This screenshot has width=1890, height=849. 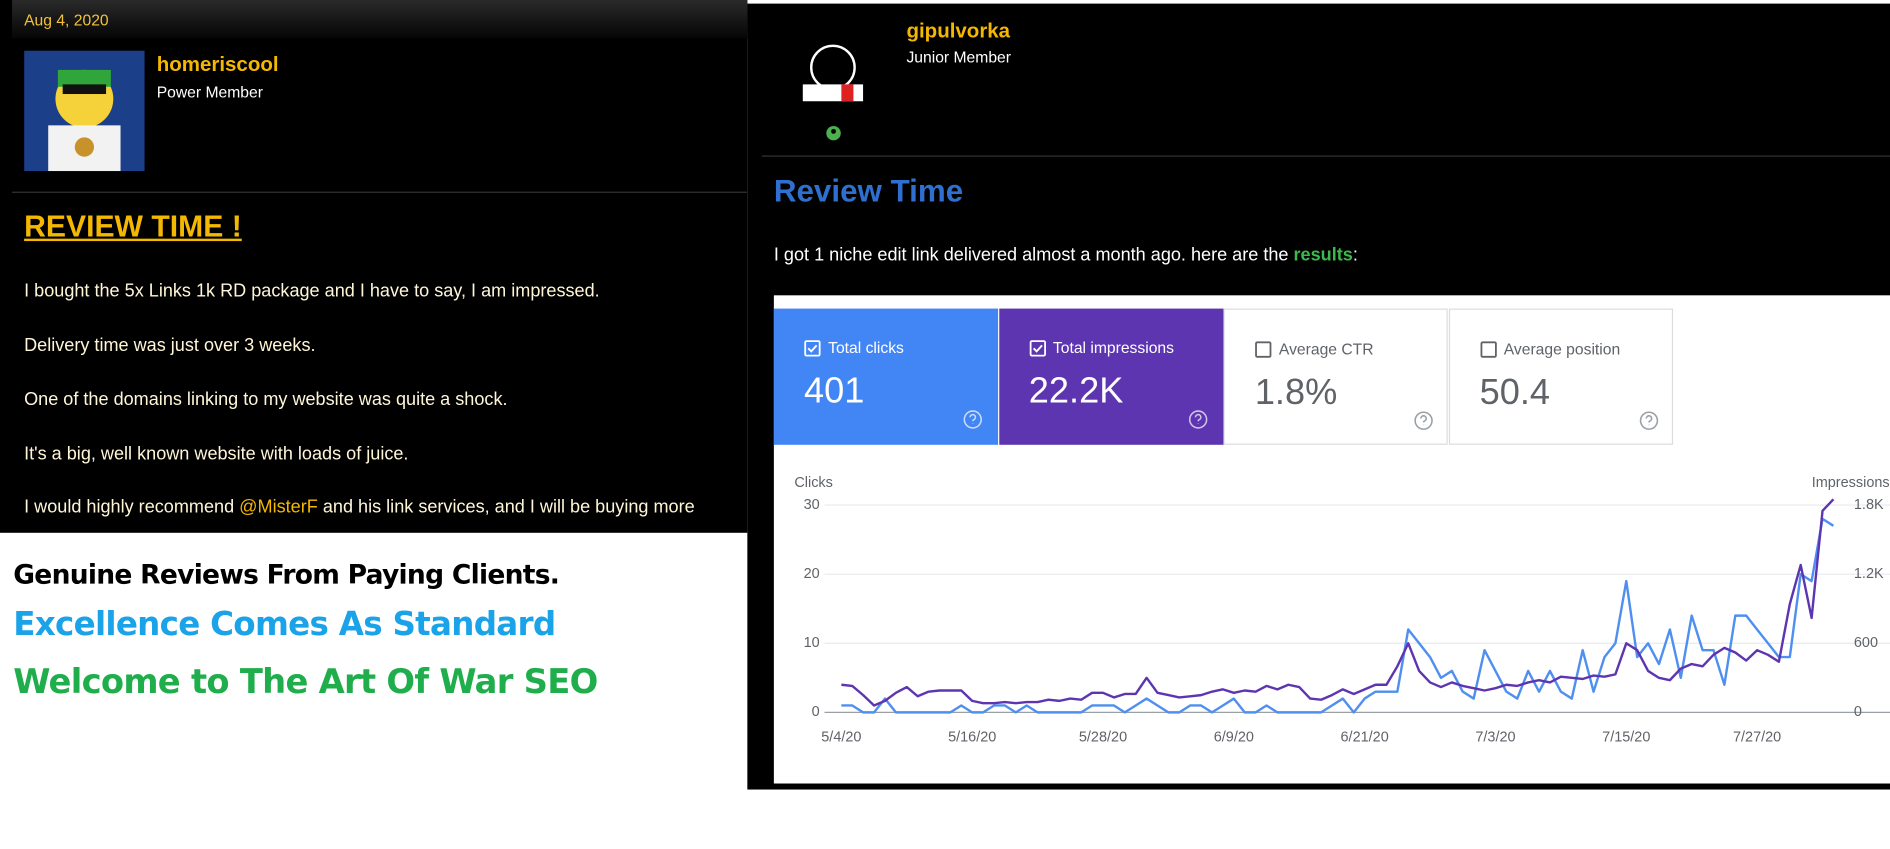 What do you see at coordinates (972, 738) in the screenshot?
I see `x-tick-label: 5/16/20` at bounding box center [972, 738].